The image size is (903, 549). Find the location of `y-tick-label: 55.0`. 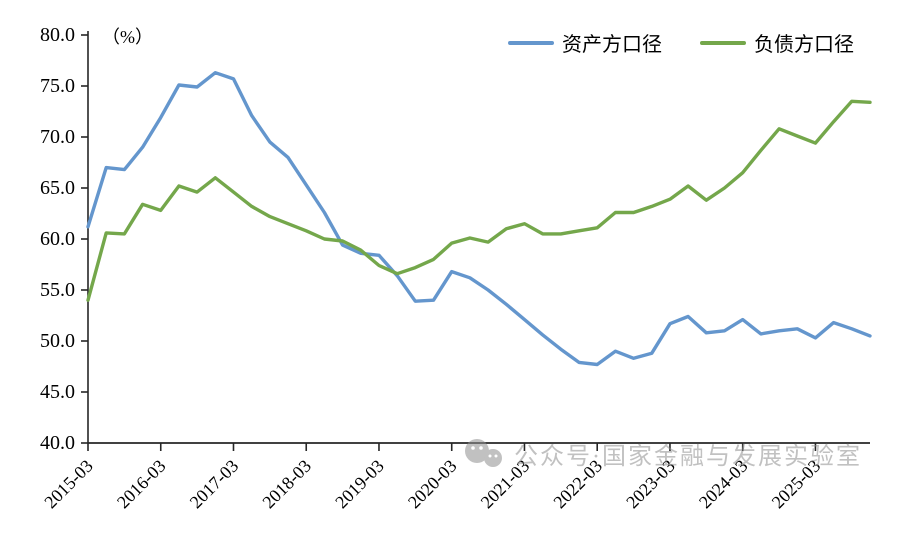

y-tick-label: 55.0 is located at coordinates (57, 290).